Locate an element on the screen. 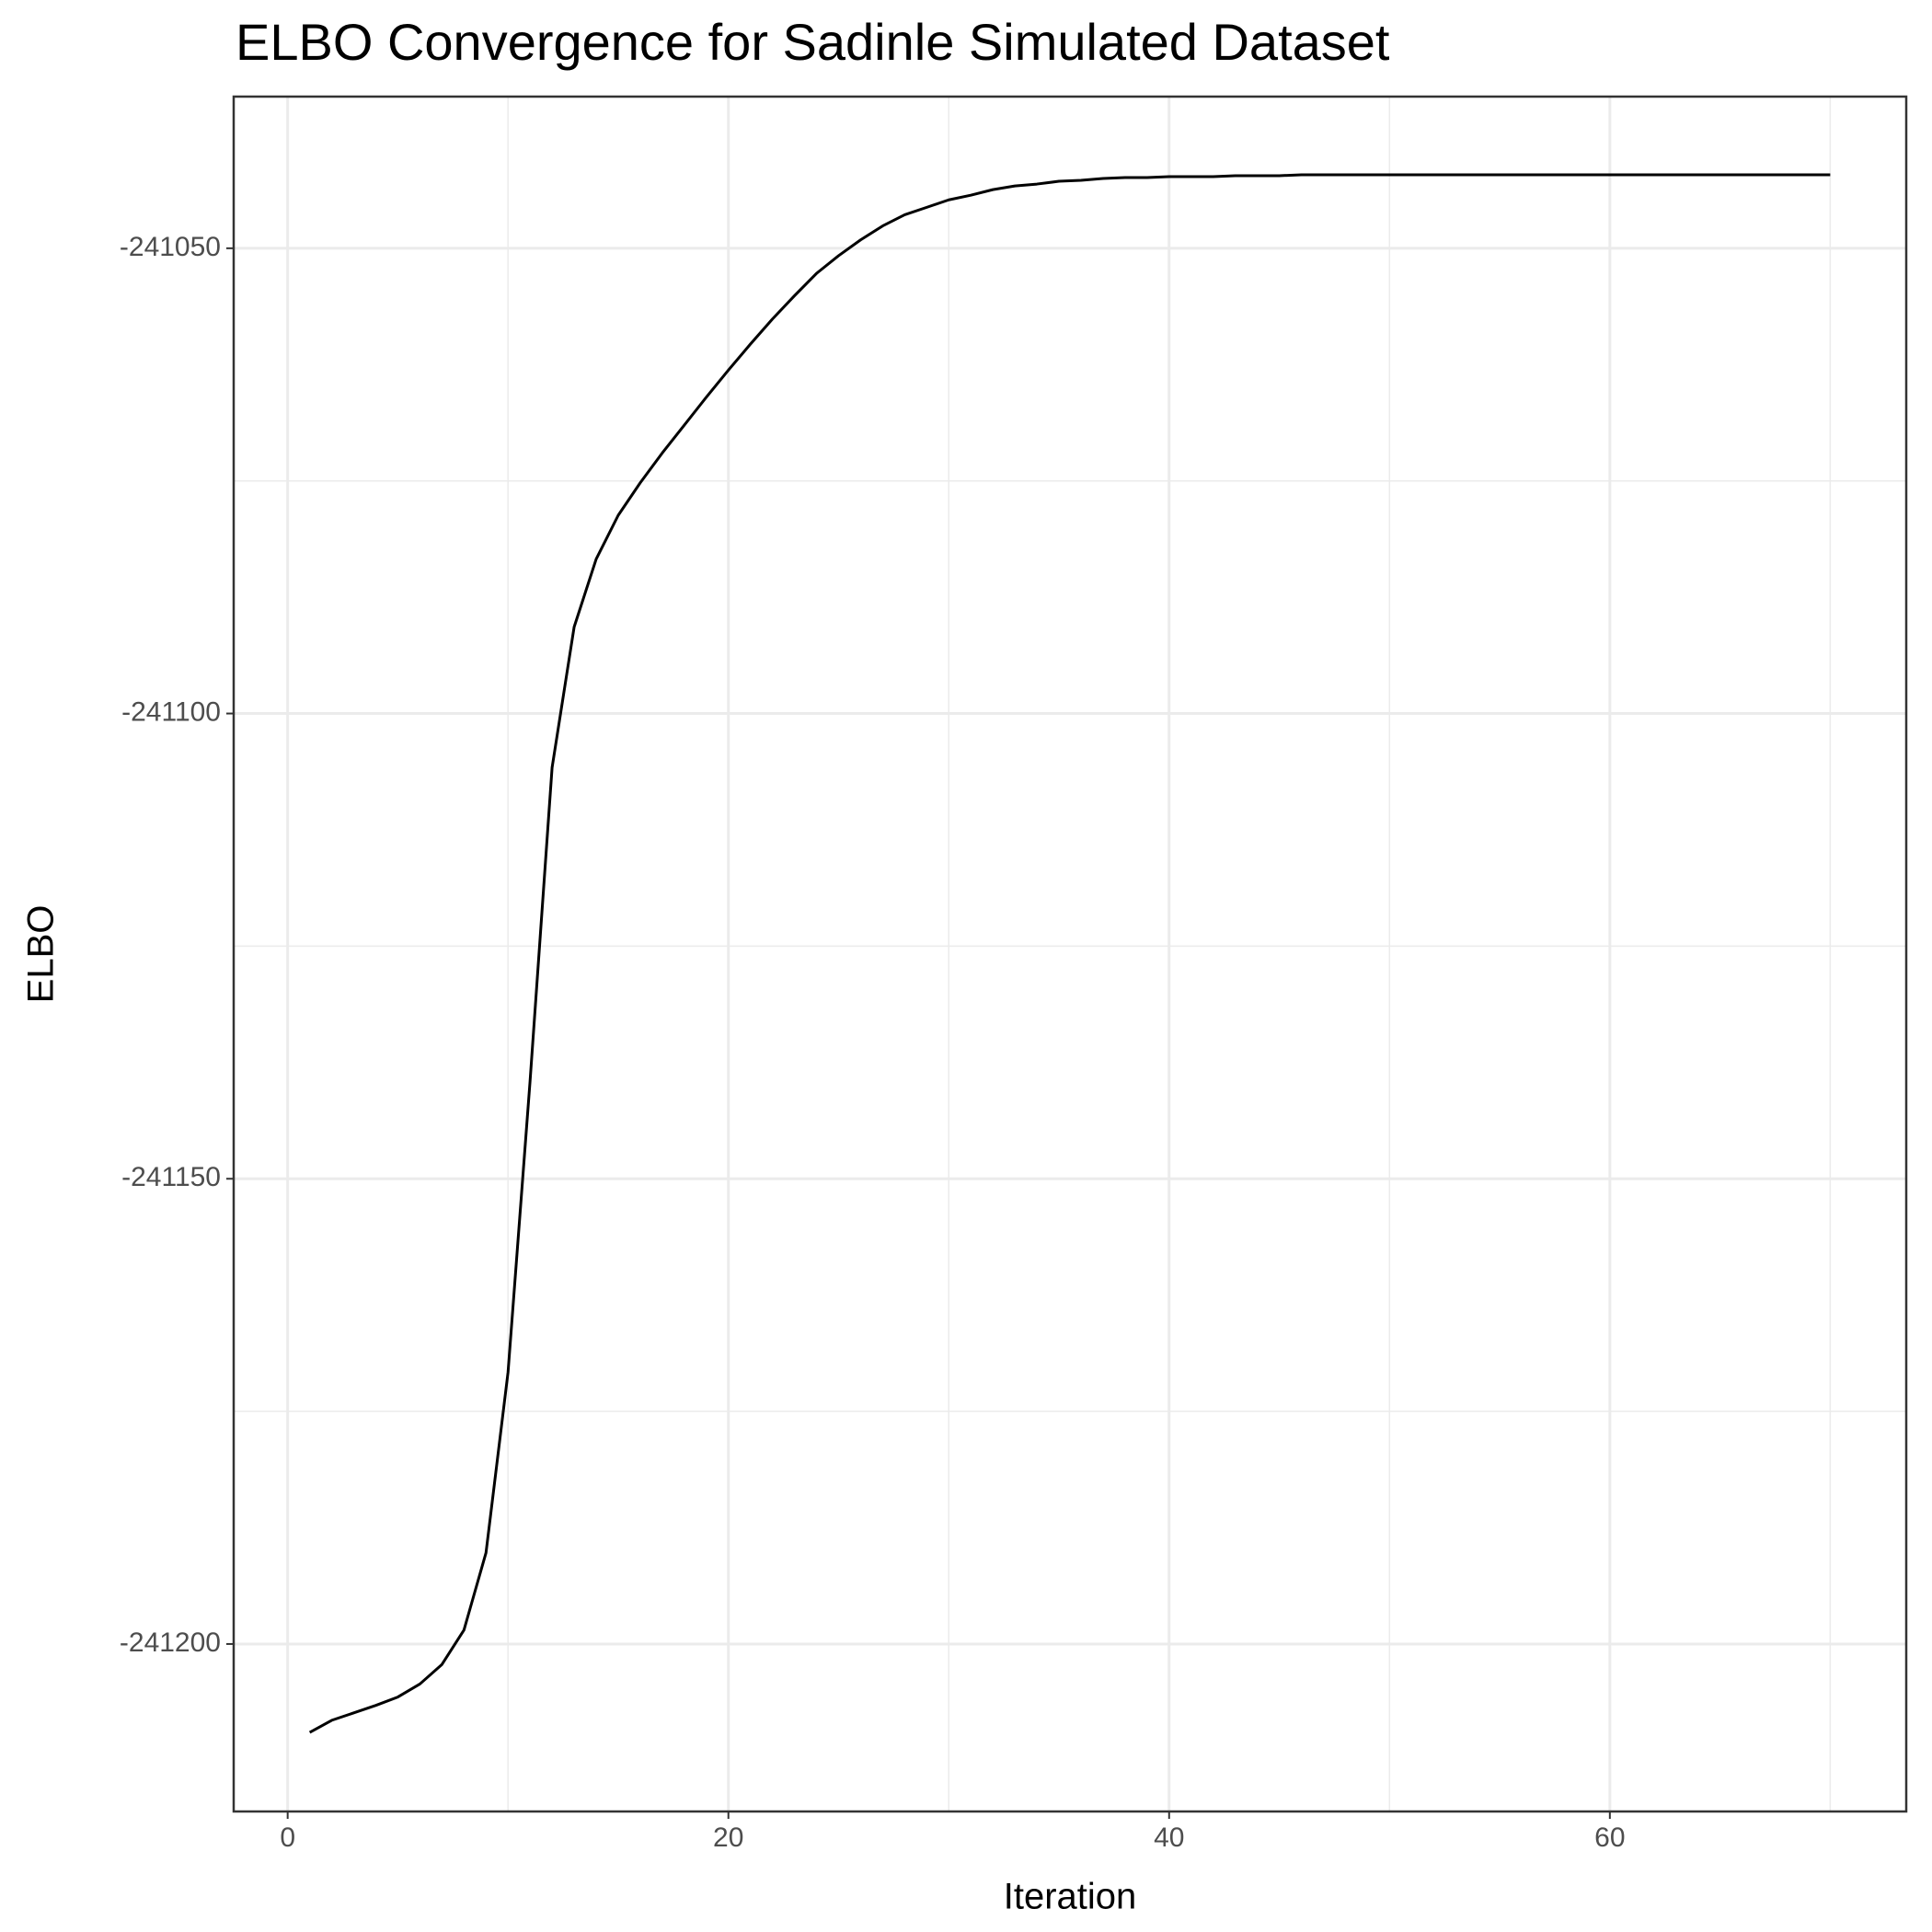 The width and height of the screenshot is (1932, 1932). x-tick-label: 40 is located at coordinates (1169, 1838).